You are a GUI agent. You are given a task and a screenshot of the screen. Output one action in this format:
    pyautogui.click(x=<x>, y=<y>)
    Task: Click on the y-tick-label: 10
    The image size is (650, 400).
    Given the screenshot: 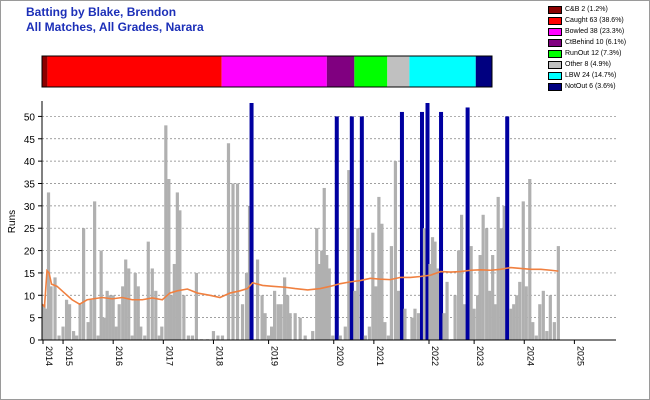 What is the action you would take?
    pyautogui.click(x=30, y=296)
    